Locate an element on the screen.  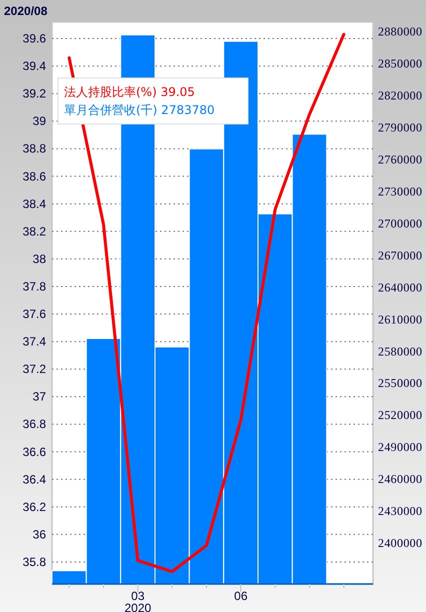
y-tick-label: 35.8 is located at coordinates (34, 561).